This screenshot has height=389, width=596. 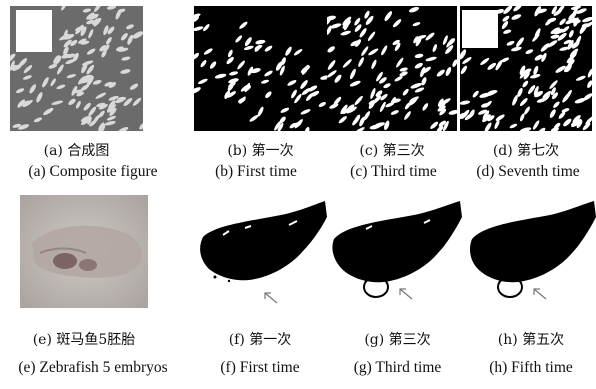 What do you see at coordinates (260, 68) in the screenshot?
I see `panel-b-first-time-image` at bounding box center [260, 68].